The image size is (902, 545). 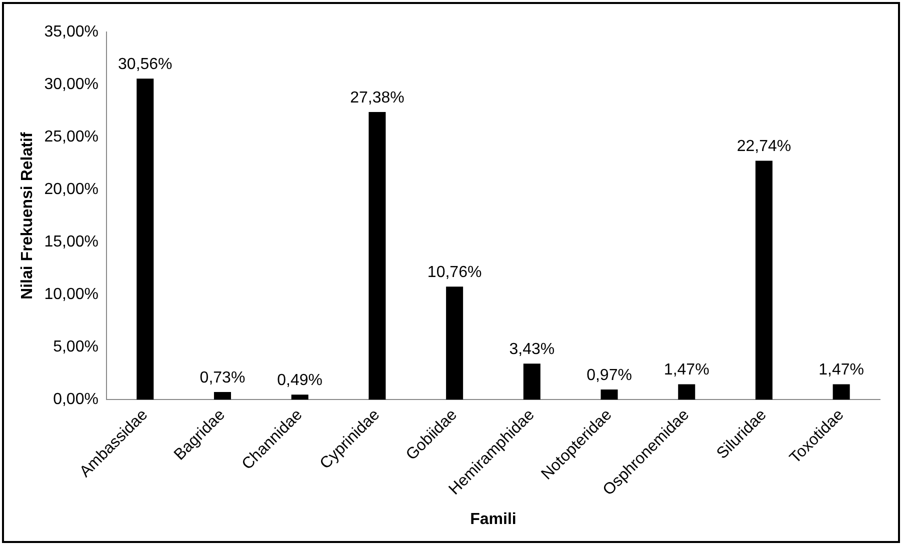 I want to click on data-label: 22,74%, so click(x=764, y=147).